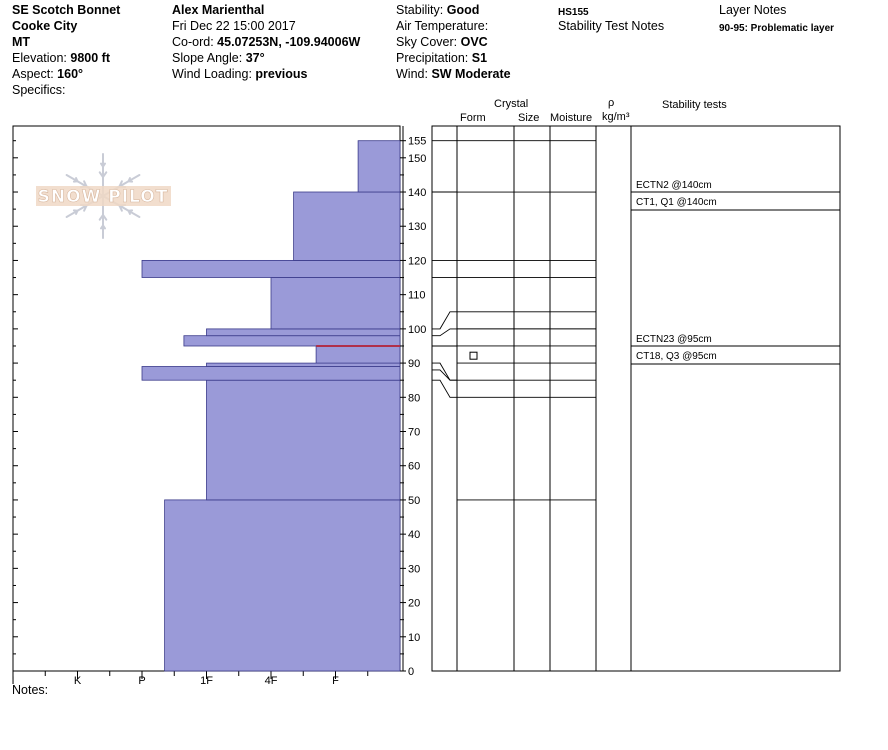  Describe the element at coordinates (271, 681) in the screenshot. I see `hardness-tick-label: 4F` at that location.